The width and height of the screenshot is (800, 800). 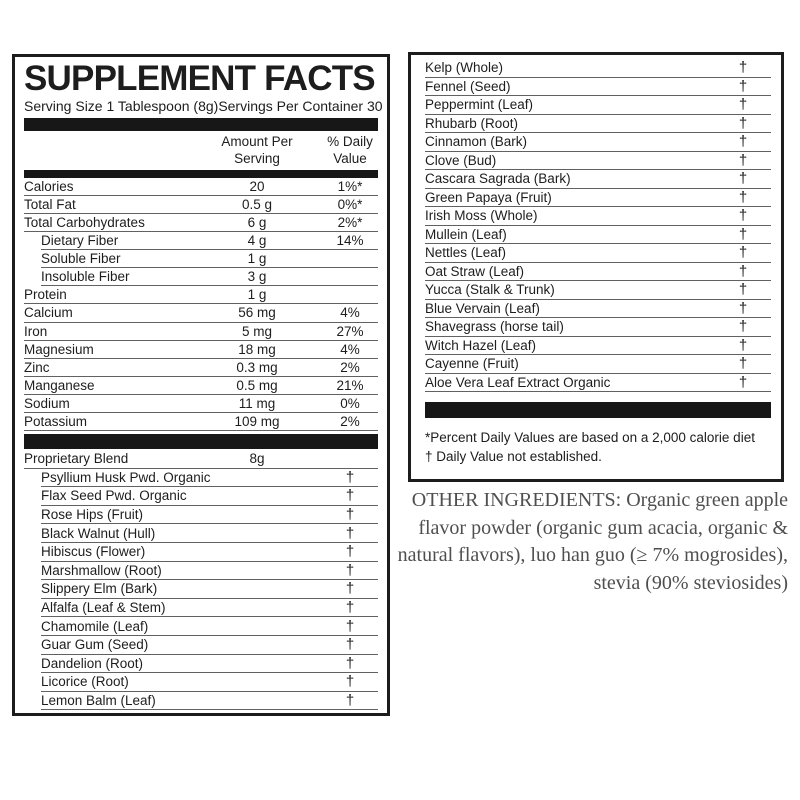 I want to click on nutrient-name: Sodium, so click(x=47, y=403).